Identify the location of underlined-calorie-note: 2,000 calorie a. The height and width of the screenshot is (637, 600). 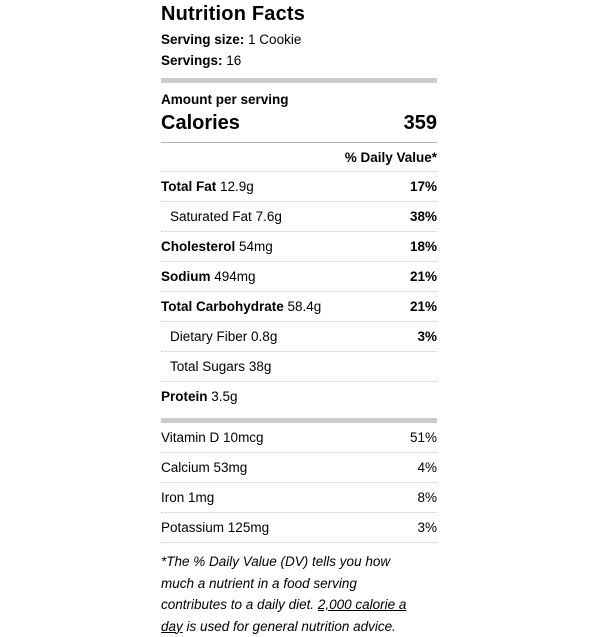
(362, 604).